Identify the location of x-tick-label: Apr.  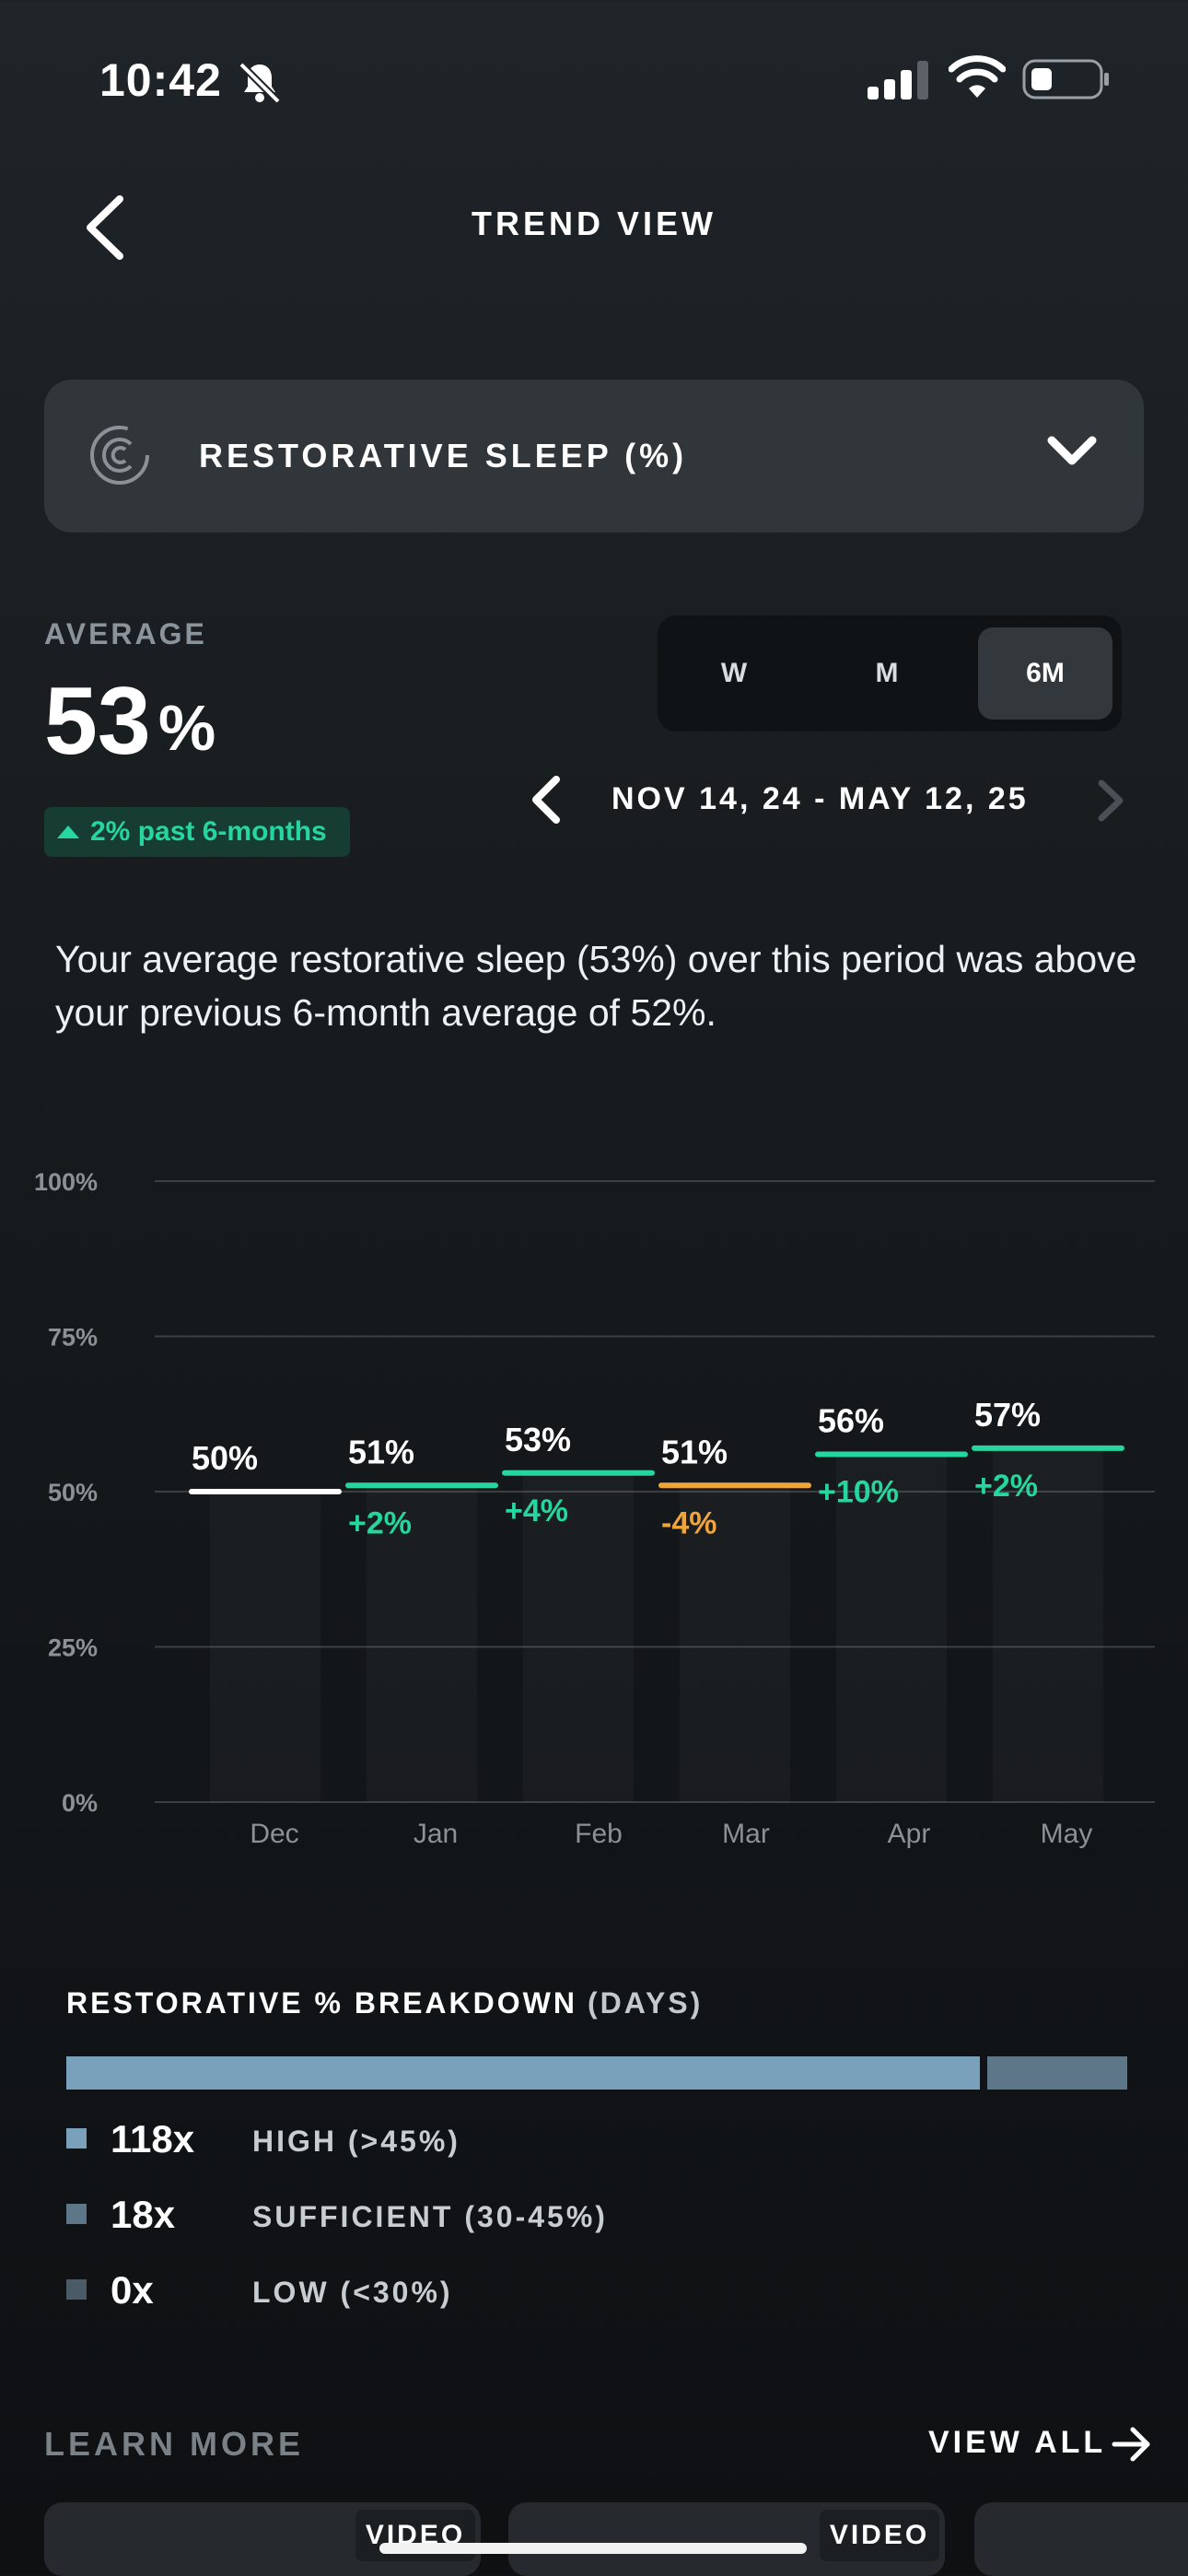
(909, 1834).